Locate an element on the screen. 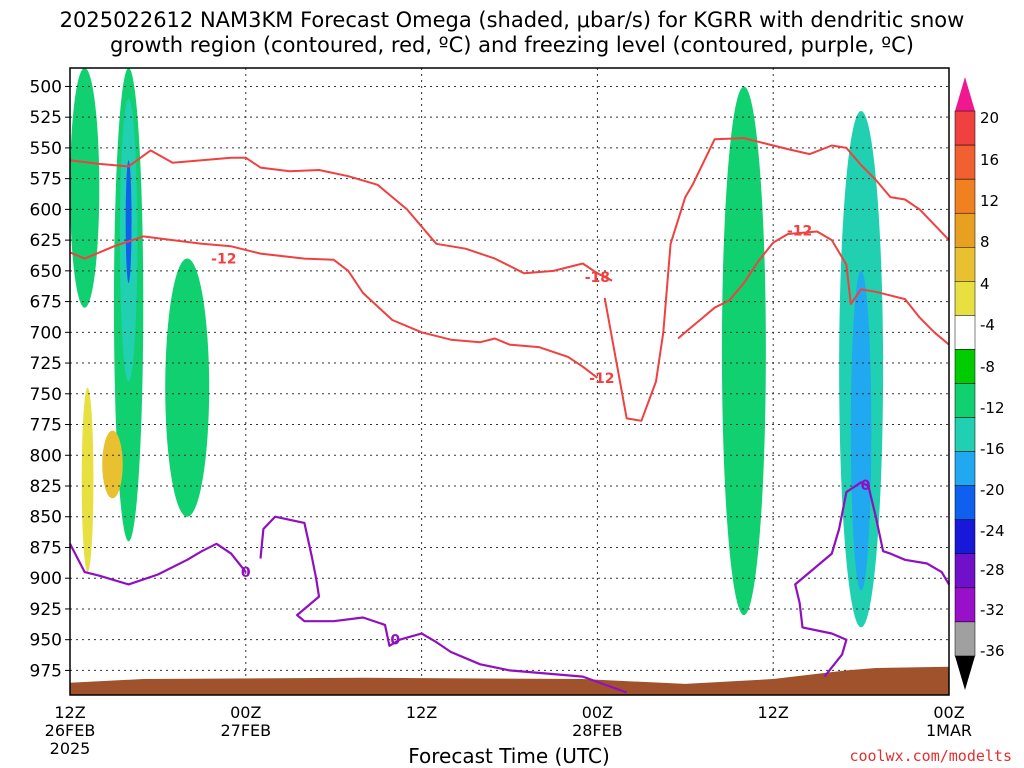 This screenshot has height=768, width=1024. terrain-fill is located at coordinates (509, 680).